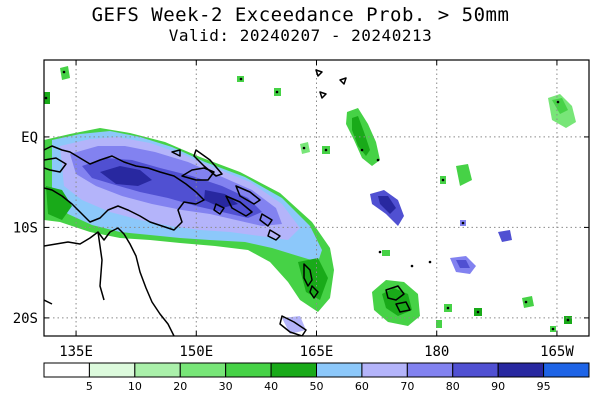 The image size is (601, 402). I want to click on prob-cell-north-dark, so click(361, 136).